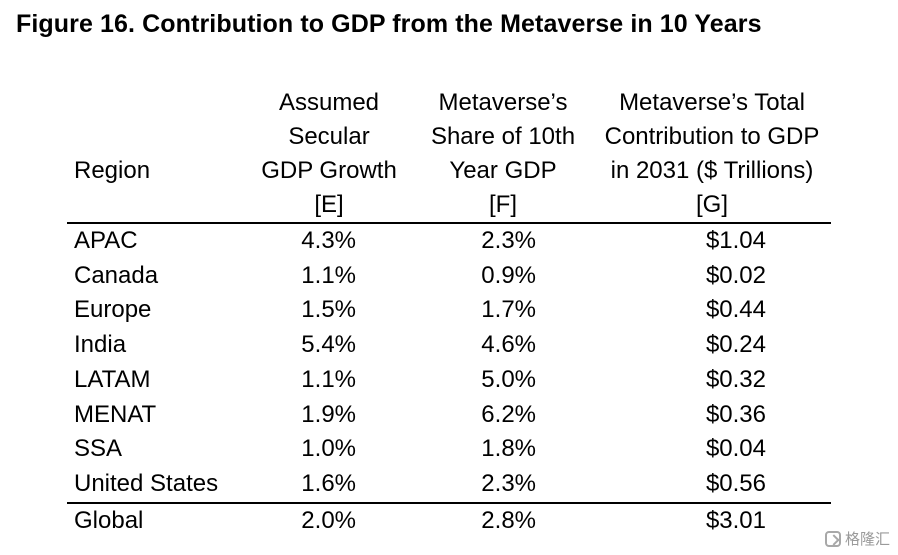 This screenshot has height=555, width=898. I want to click on cell-metaverse-share: 6.2%, so click(508, 414).